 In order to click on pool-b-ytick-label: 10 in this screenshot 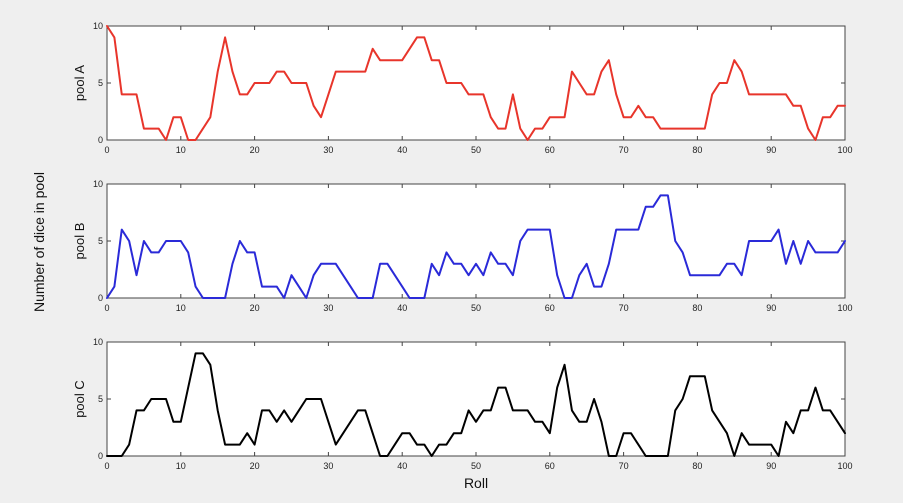, I will do `click(98, 184)`.